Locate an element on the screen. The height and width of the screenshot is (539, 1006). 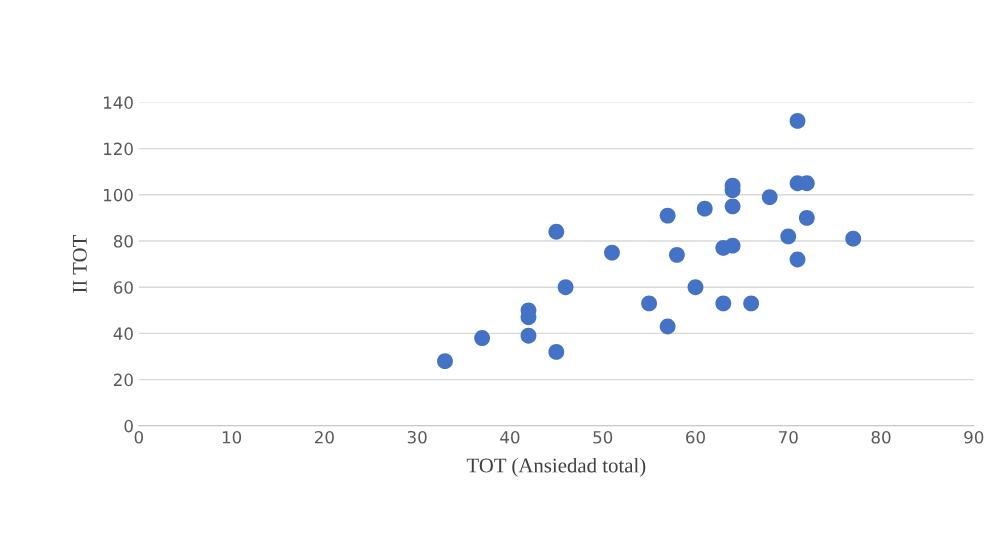
x-tick-label: 40 is located at coordinates (510, 437).